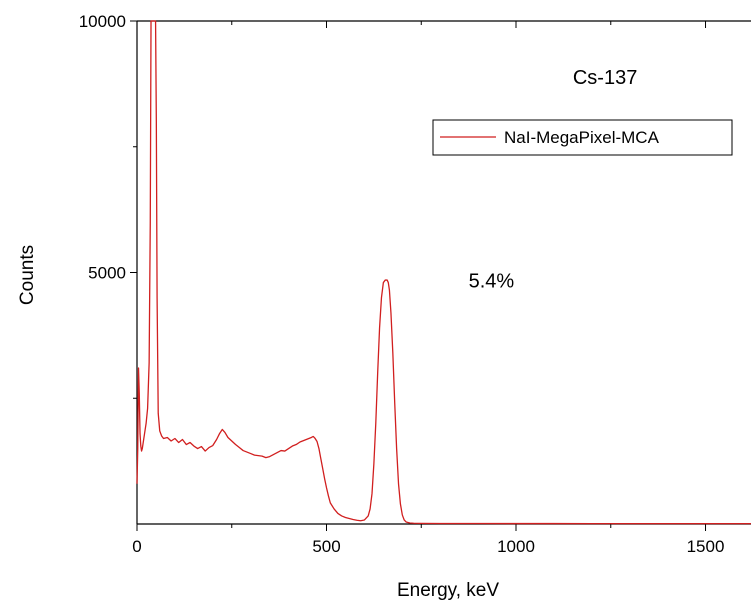  Describe the element at coordinates (107, 273) in the screenshot. I see `y-tick-label: 5000` at that location.